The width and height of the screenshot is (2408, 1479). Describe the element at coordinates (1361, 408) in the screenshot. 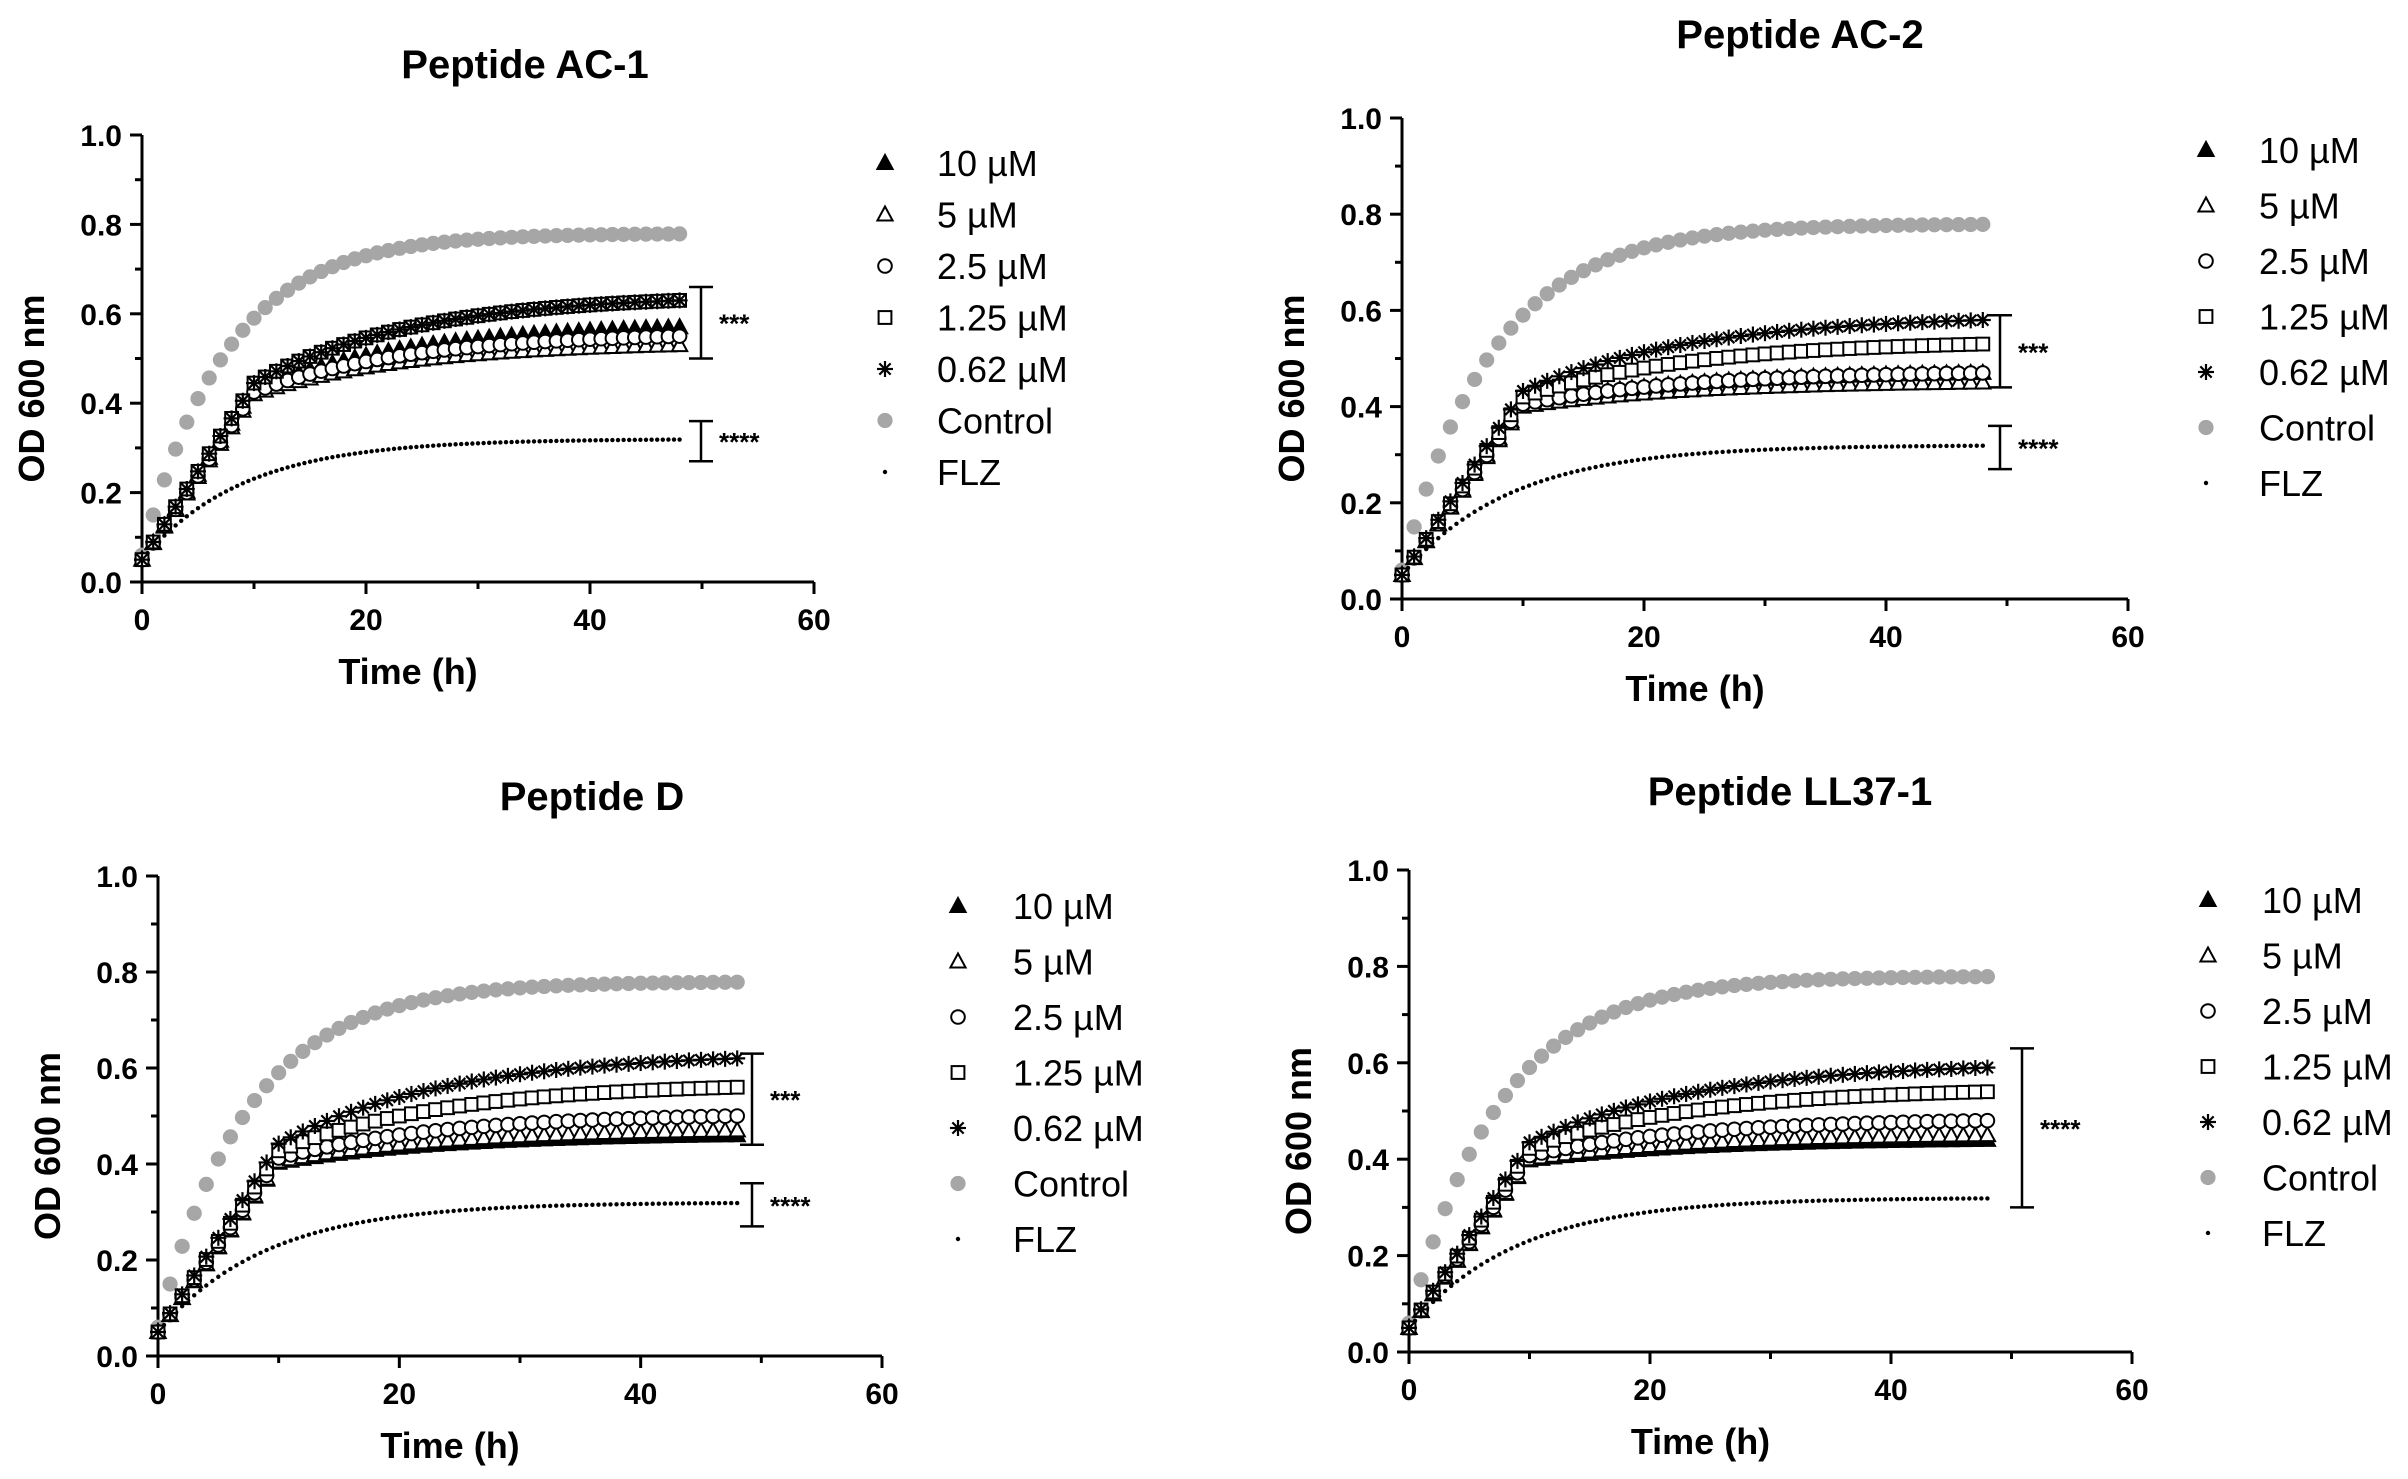

I see `y-tick-label: 0.4` at that location.